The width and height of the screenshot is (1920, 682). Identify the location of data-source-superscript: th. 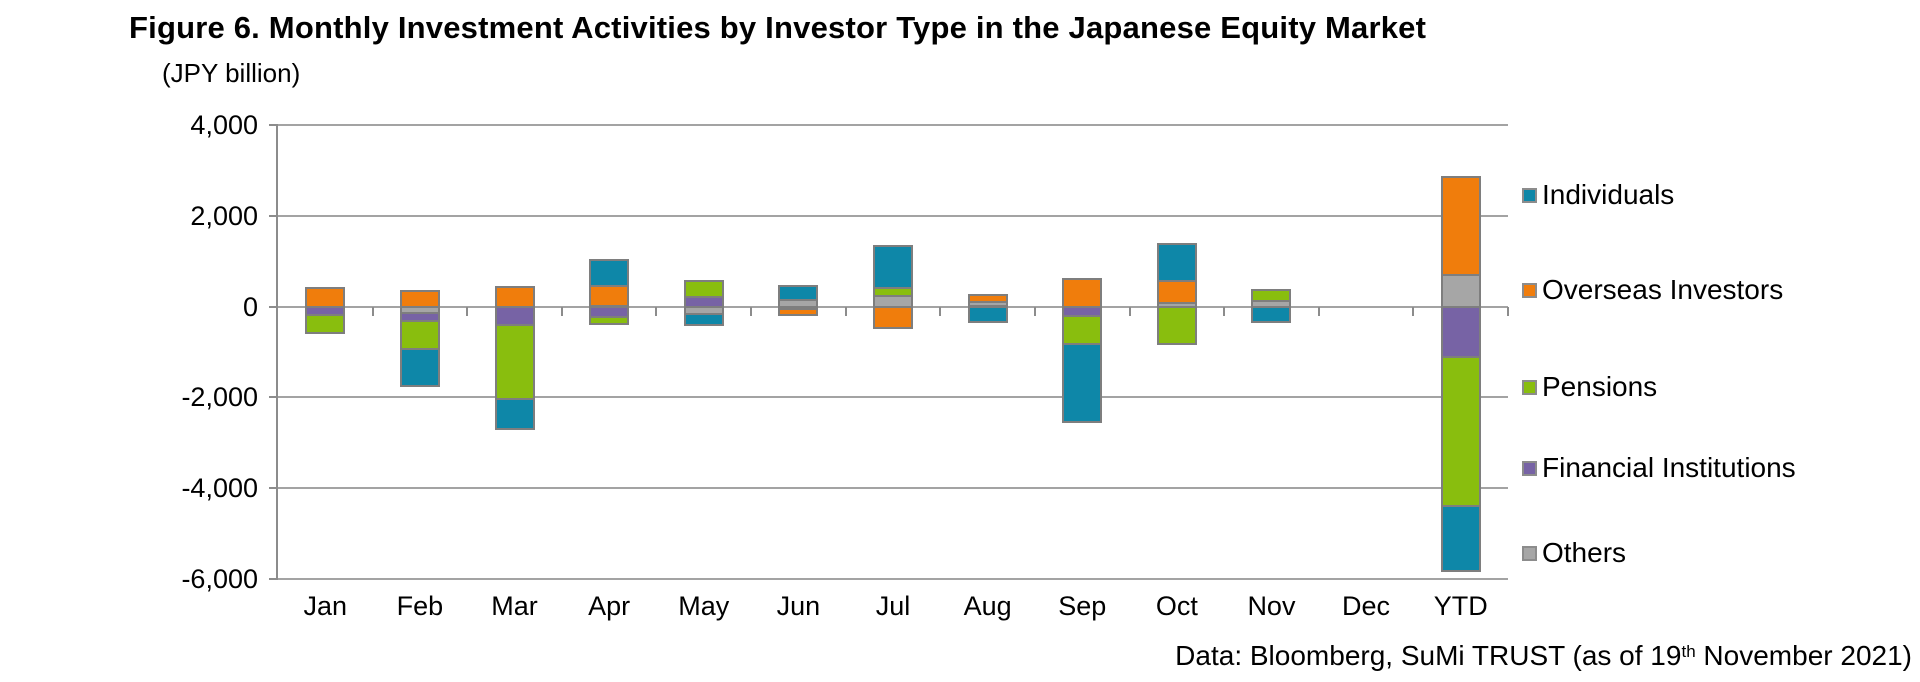
(1688, 651).